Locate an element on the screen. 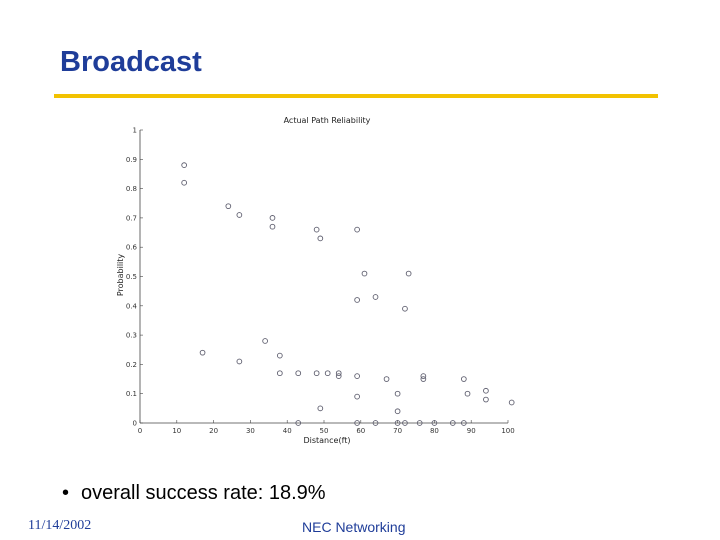 This screenshot has width=720, height=540. y-axis-label: Probability is located at coordinates (120, 275).